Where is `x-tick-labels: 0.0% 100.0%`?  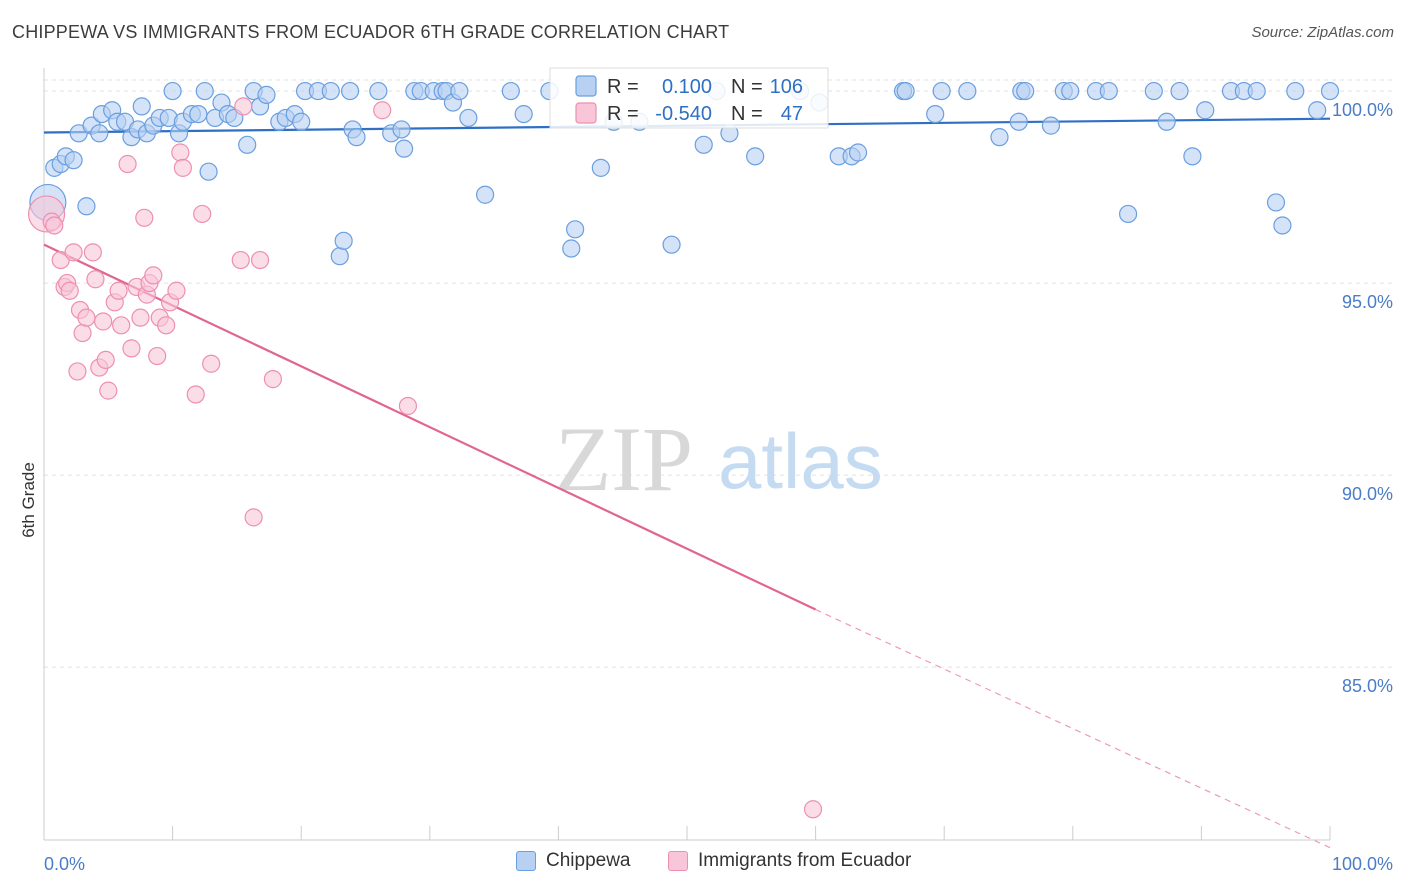
x-tick-labels: 0.0% 100.0% is located at coordinates (718, 864).